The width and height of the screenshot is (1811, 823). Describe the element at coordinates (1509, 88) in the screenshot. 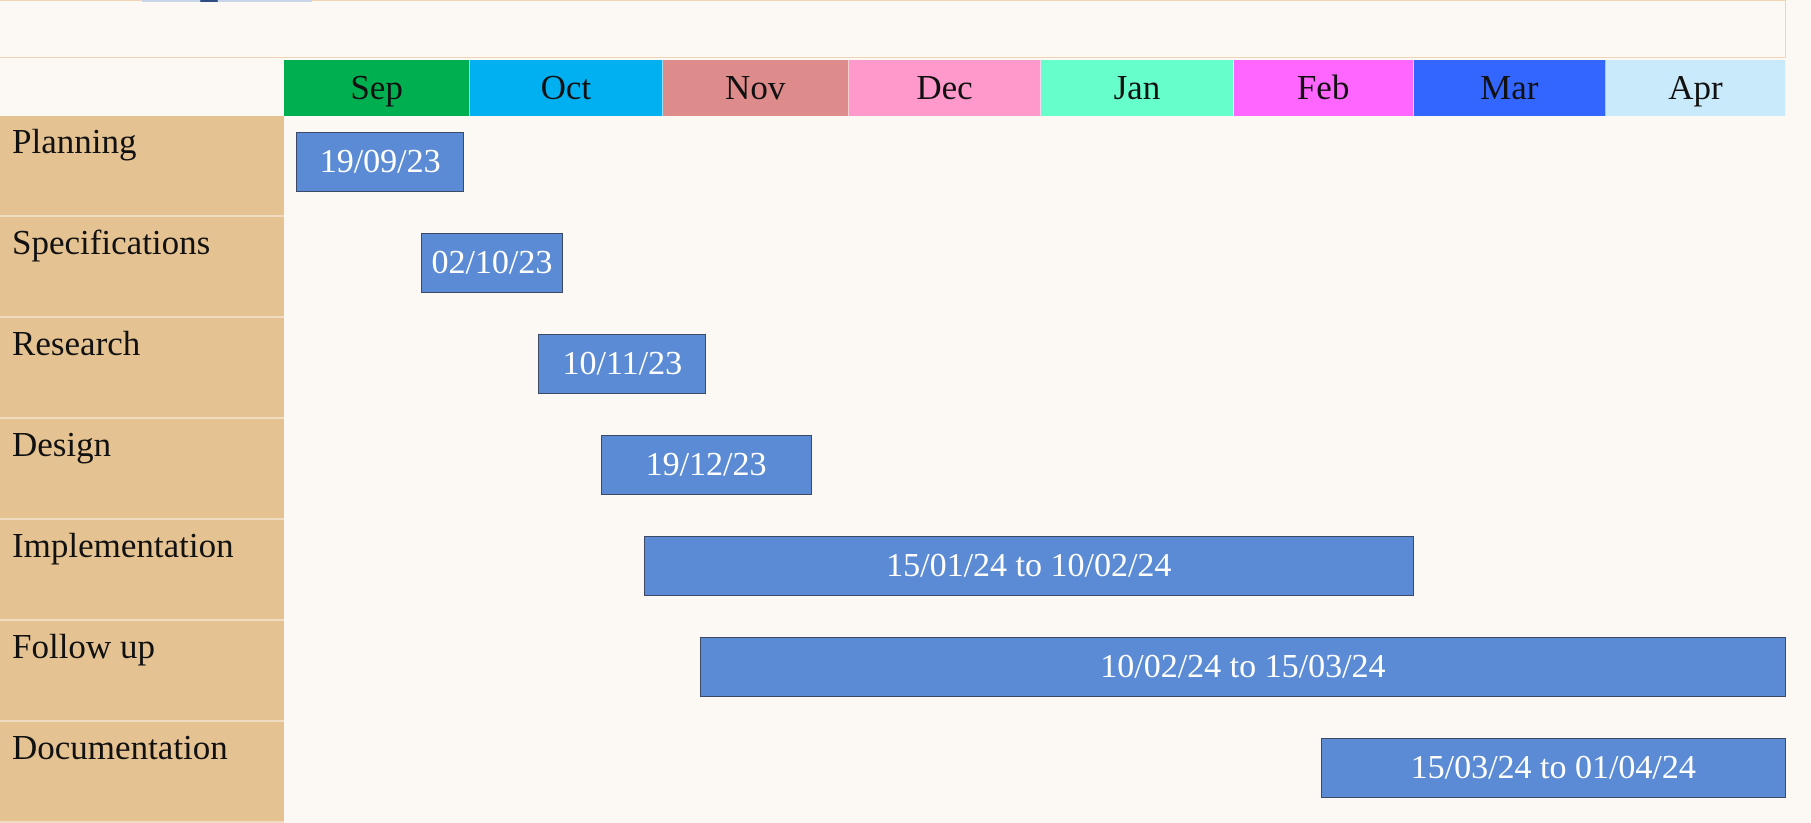

I see `month-header-mar: Mar` at that location.